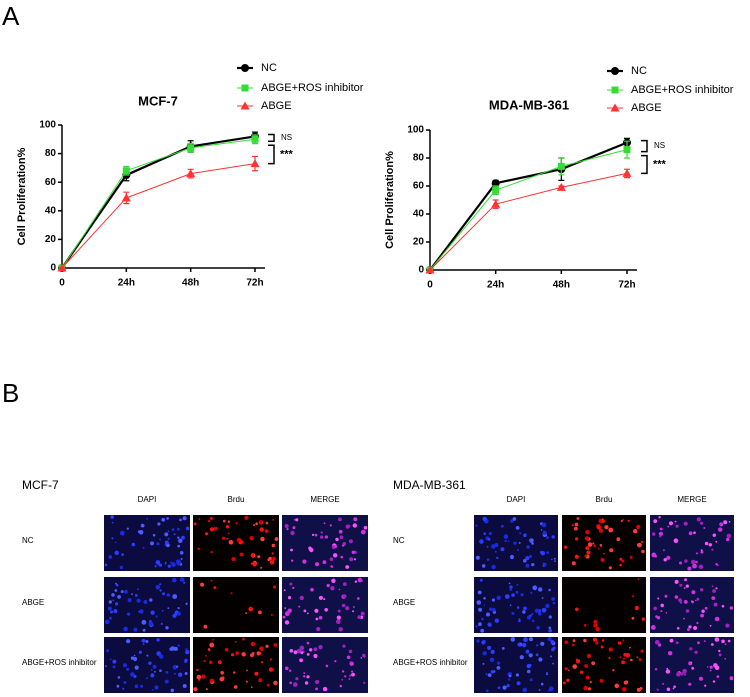 The image size is (750, 697). Describe the element at coordinates (245, 105) in the screenshot. I see `legend-marker` at that location.